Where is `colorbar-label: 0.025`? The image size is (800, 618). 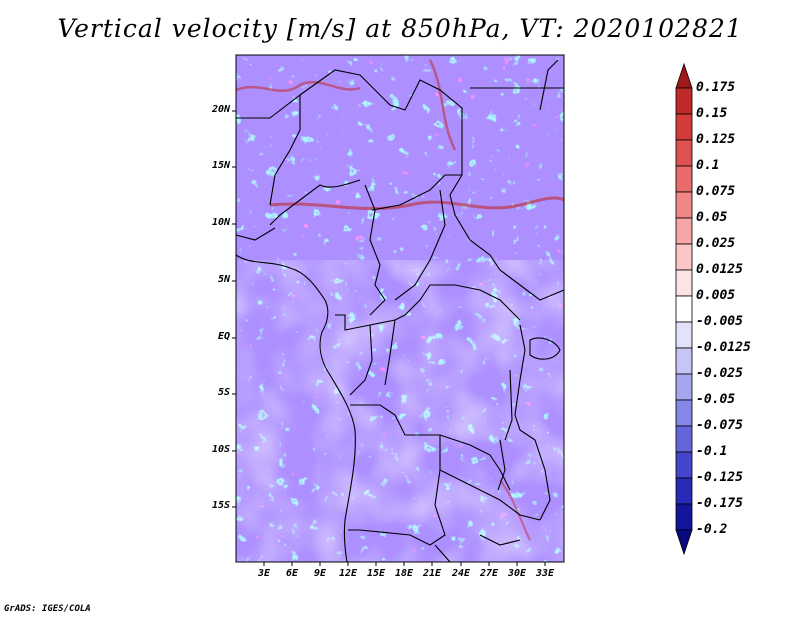 colorbar-label: 0.025 is located at coordinates (716, 243).